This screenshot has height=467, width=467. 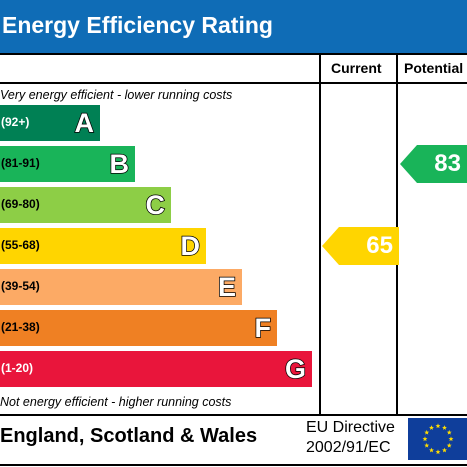 What do you see at coordinates (20, 286) in the screenshot?
I see `band-range-e: (39-54)` at bounding box center [20, 286].